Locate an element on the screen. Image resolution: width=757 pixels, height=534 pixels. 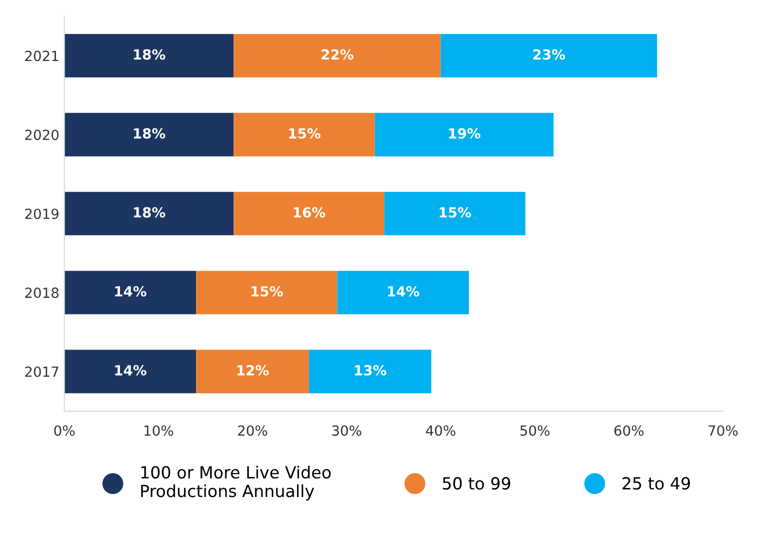
legend-label: 25 to 49 is located at coordinates (656, 483).